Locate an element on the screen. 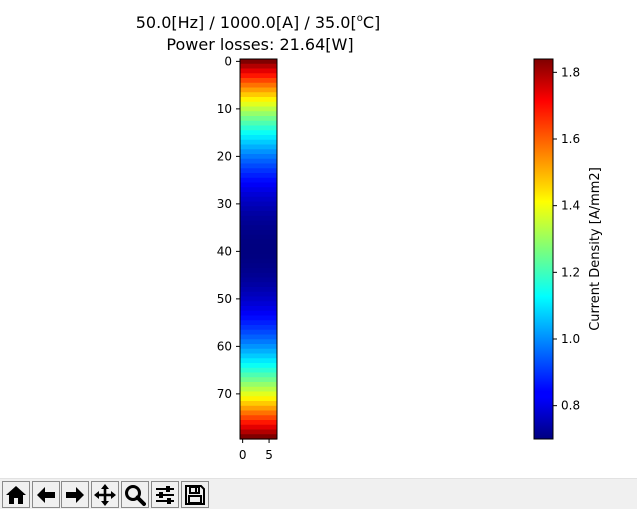 The width and height of the screenshot is (637, 509). configure-subplots-icon is located at coordinates (165, 494).